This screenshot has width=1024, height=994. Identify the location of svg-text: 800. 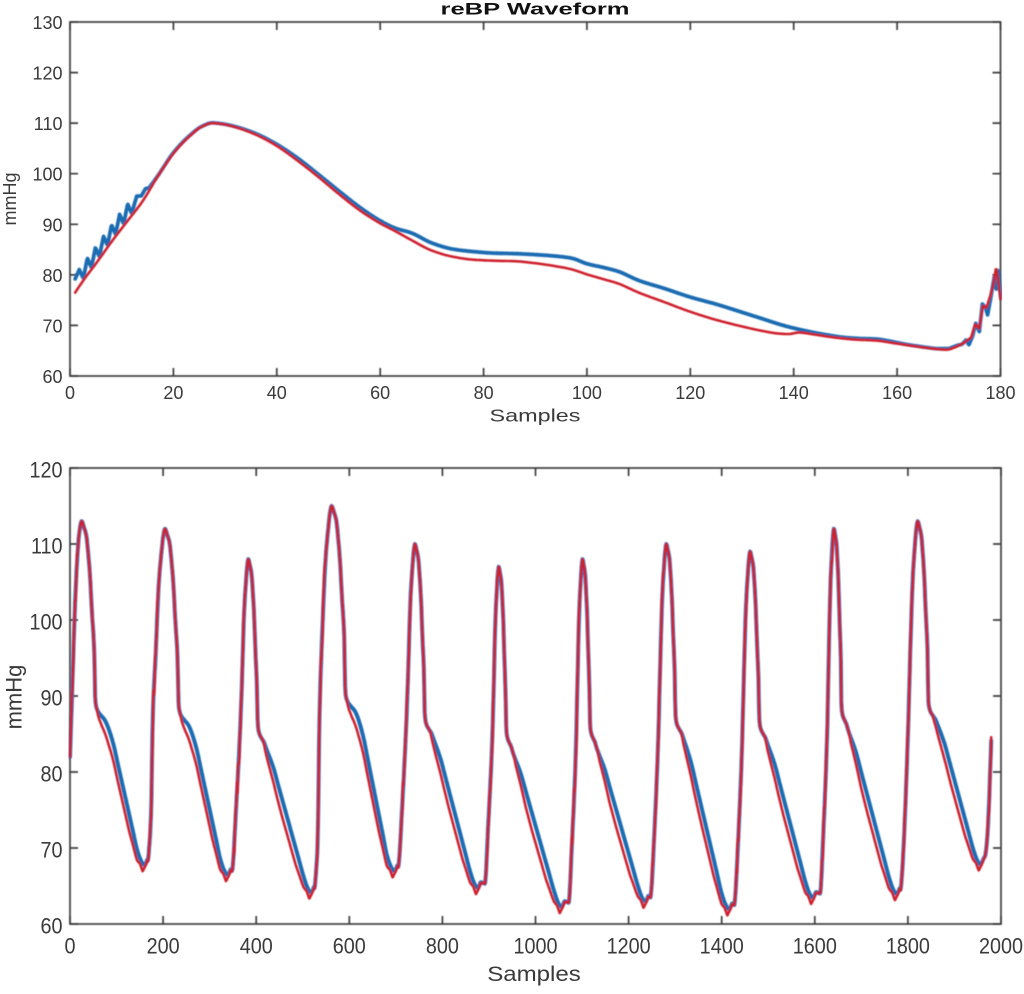
(442, 946).